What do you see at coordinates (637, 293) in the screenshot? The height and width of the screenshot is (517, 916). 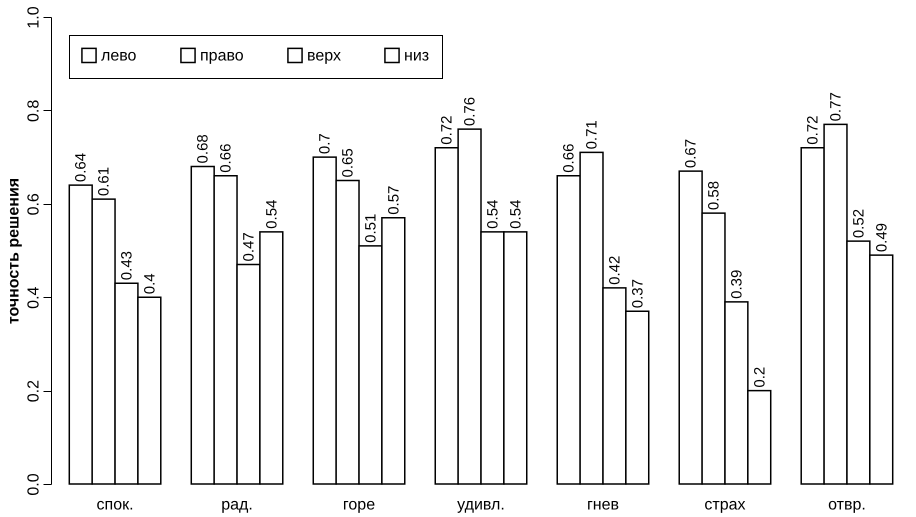 I see `data-label: 0.37` at bounding box center [637, 293].